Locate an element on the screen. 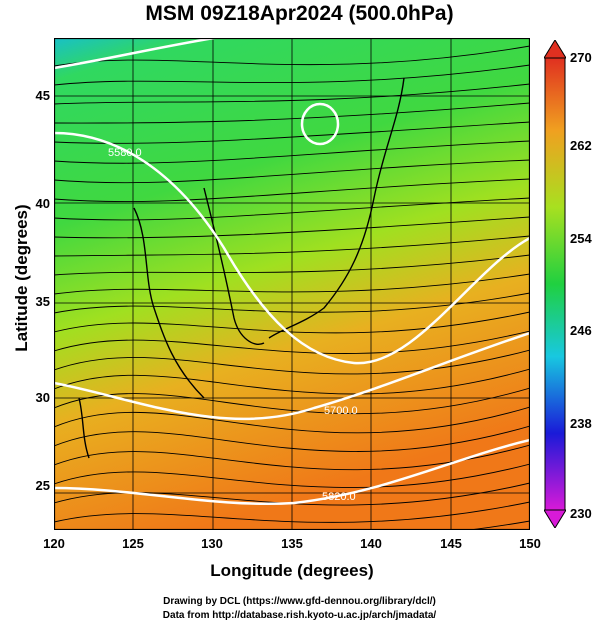 This screenshot has width=599, height=625. x-tick-label: 120 is located at coordinates (54, 543).